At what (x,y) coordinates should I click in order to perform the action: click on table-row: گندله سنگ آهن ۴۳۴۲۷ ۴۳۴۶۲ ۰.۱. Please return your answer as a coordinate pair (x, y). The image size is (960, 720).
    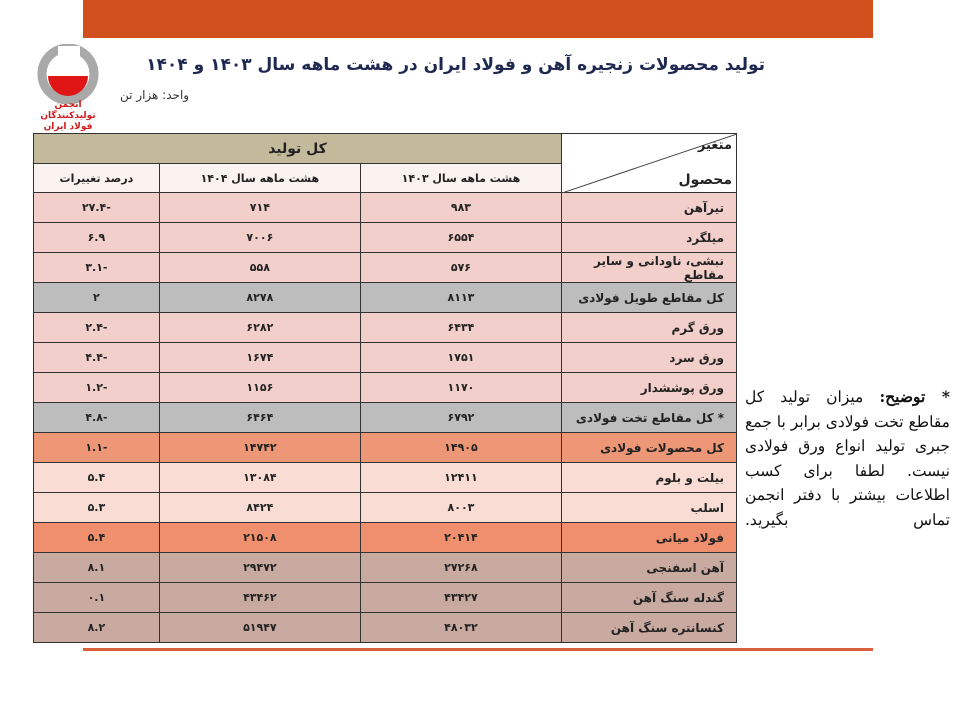
    Looking at the image, I should click on (385, 597).